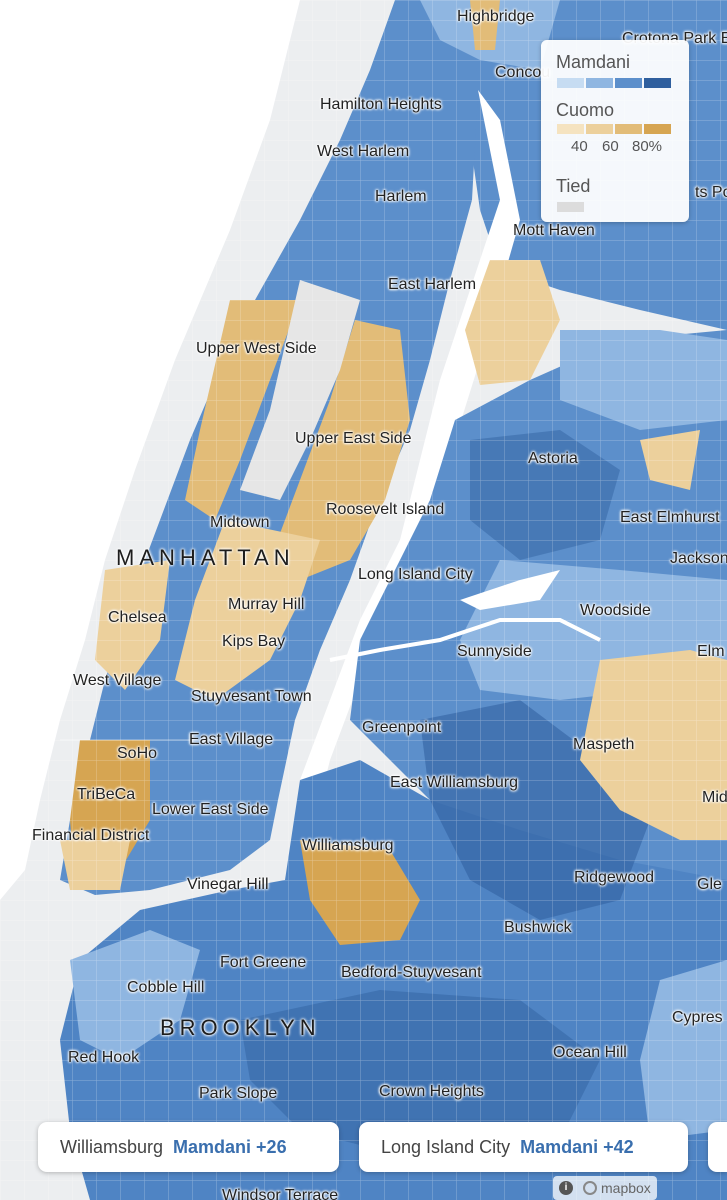 Image resolution: width=727 pixels, height=1200 pixels. Describe the element at coordinates (494, 651) in the screenshot. I see `label-sunnyside: Sunnyside` at that location.